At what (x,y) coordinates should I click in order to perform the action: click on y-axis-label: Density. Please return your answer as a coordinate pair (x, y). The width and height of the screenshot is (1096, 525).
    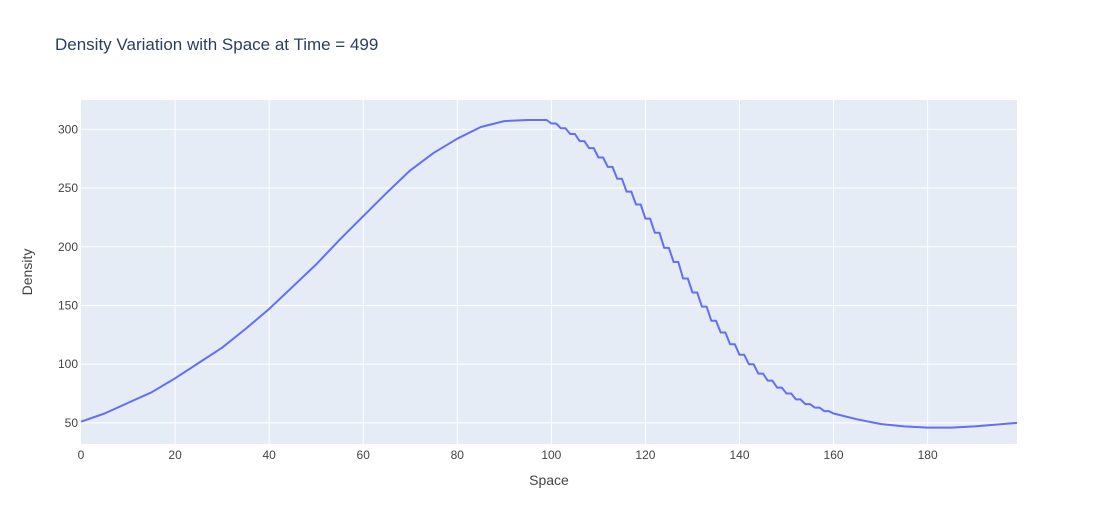
    Looking at the image, I should click on (27, 272).